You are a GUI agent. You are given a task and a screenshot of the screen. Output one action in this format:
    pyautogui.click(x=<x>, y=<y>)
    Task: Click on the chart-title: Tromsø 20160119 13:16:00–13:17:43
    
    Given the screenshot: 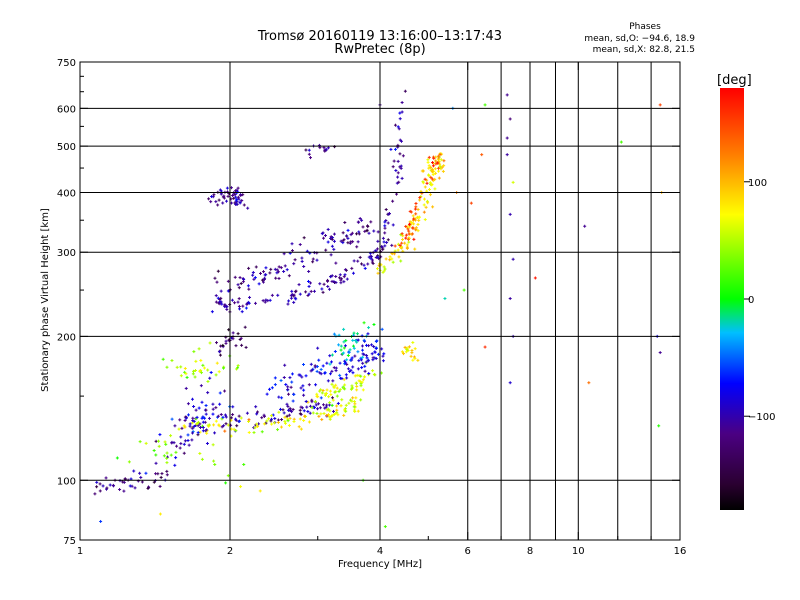 What is the action you would take?
    pyautogui.click(x=379, y=36)
    